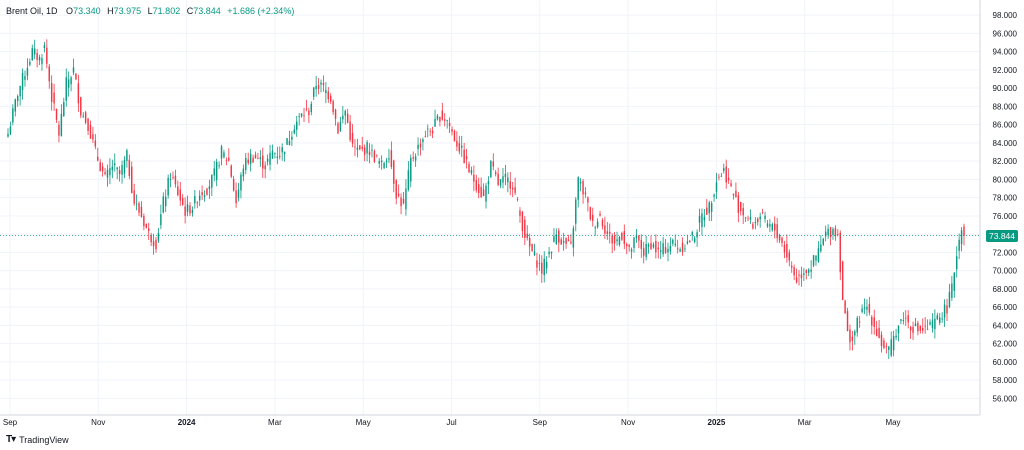 The image size is (1024, 450). What do you see at coordinates (37, 439) in the screenshot?
I see `tradingview-brand: T▾ TradingView` at bounding box center [37, 439].